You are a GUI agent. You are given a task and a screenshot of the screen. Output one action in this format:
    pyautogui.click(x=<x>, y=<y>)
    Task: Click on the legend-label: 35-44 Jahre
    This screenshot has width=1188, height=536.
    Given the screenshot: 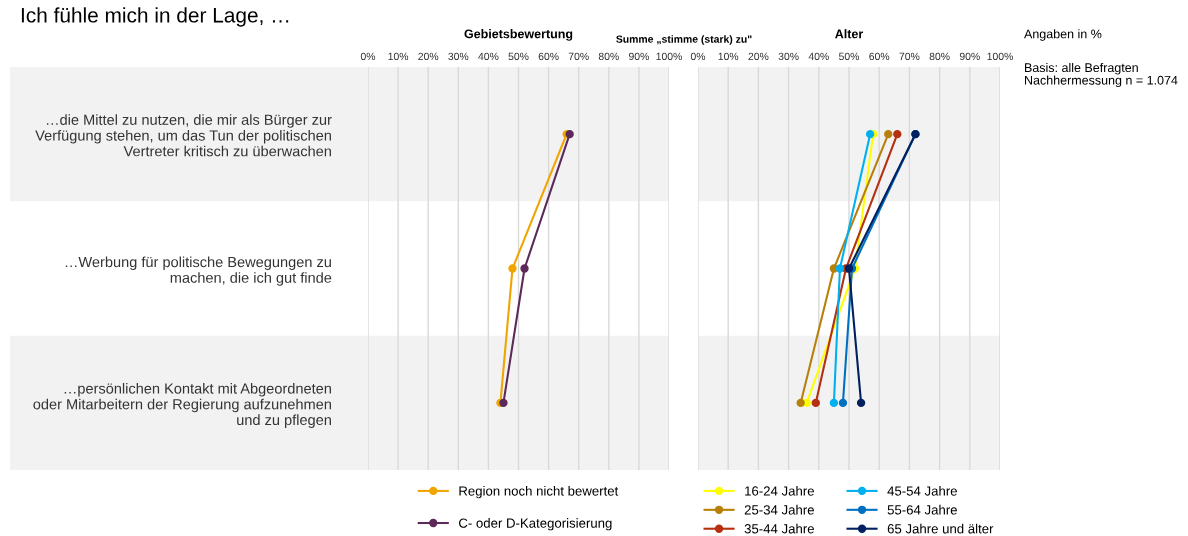 What is the action you would take?
    pyautogui.click(x=779, y=528)
    